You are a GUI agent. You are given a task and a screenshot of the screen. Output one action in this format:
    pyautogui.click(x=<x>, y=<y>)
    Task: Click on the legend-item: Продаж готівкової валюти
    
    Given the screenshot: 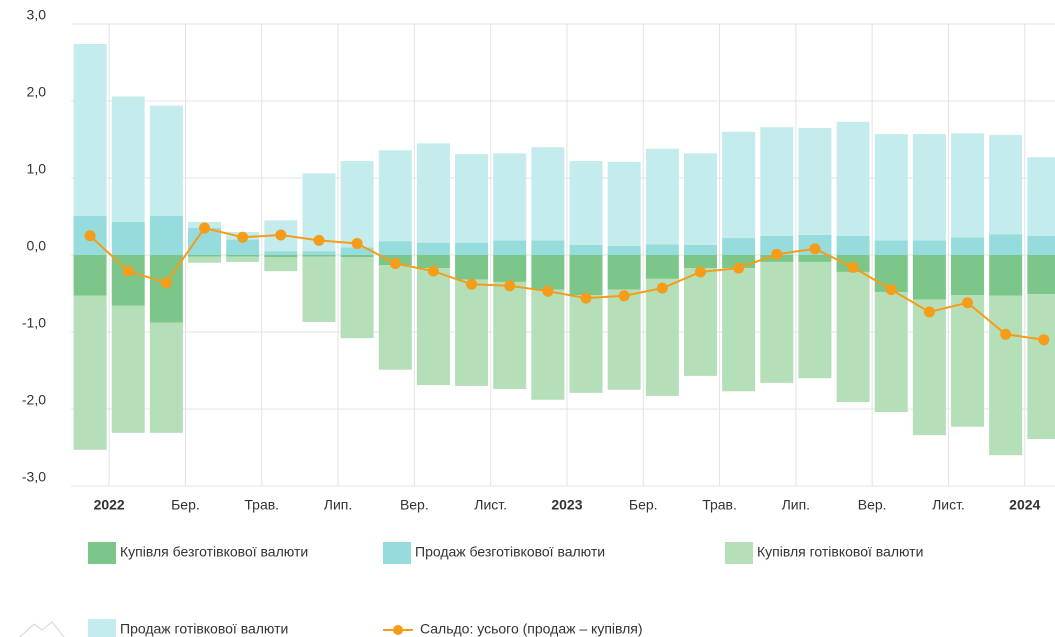 What is the action you would take?
    pyautogui.click(x=188, y=628)
    